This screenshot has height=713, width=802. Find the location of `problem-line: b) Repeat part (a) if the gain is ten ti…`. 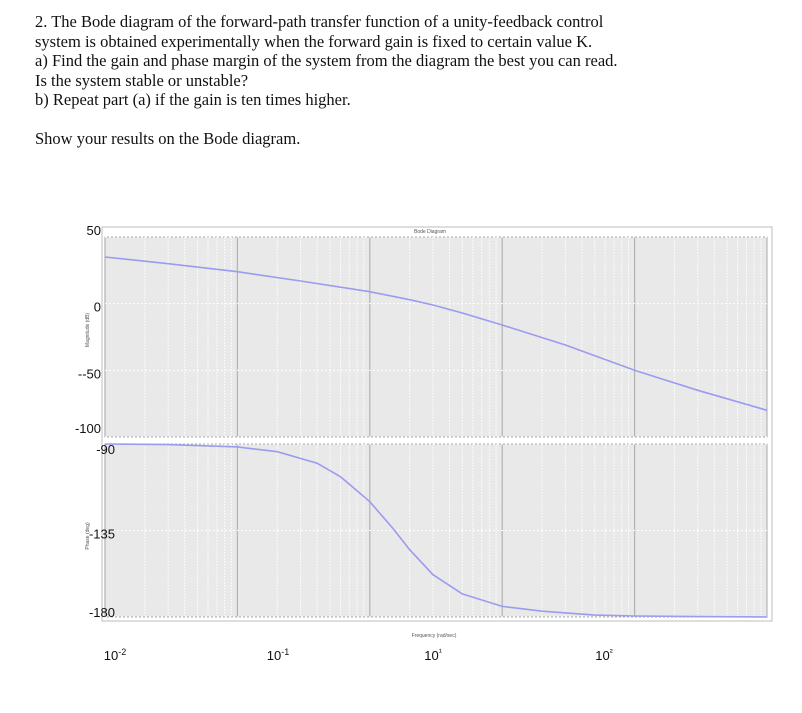

problem-line: b) Repeat part (a) if the gain is ten ti… is located at coordinates (193, 99).